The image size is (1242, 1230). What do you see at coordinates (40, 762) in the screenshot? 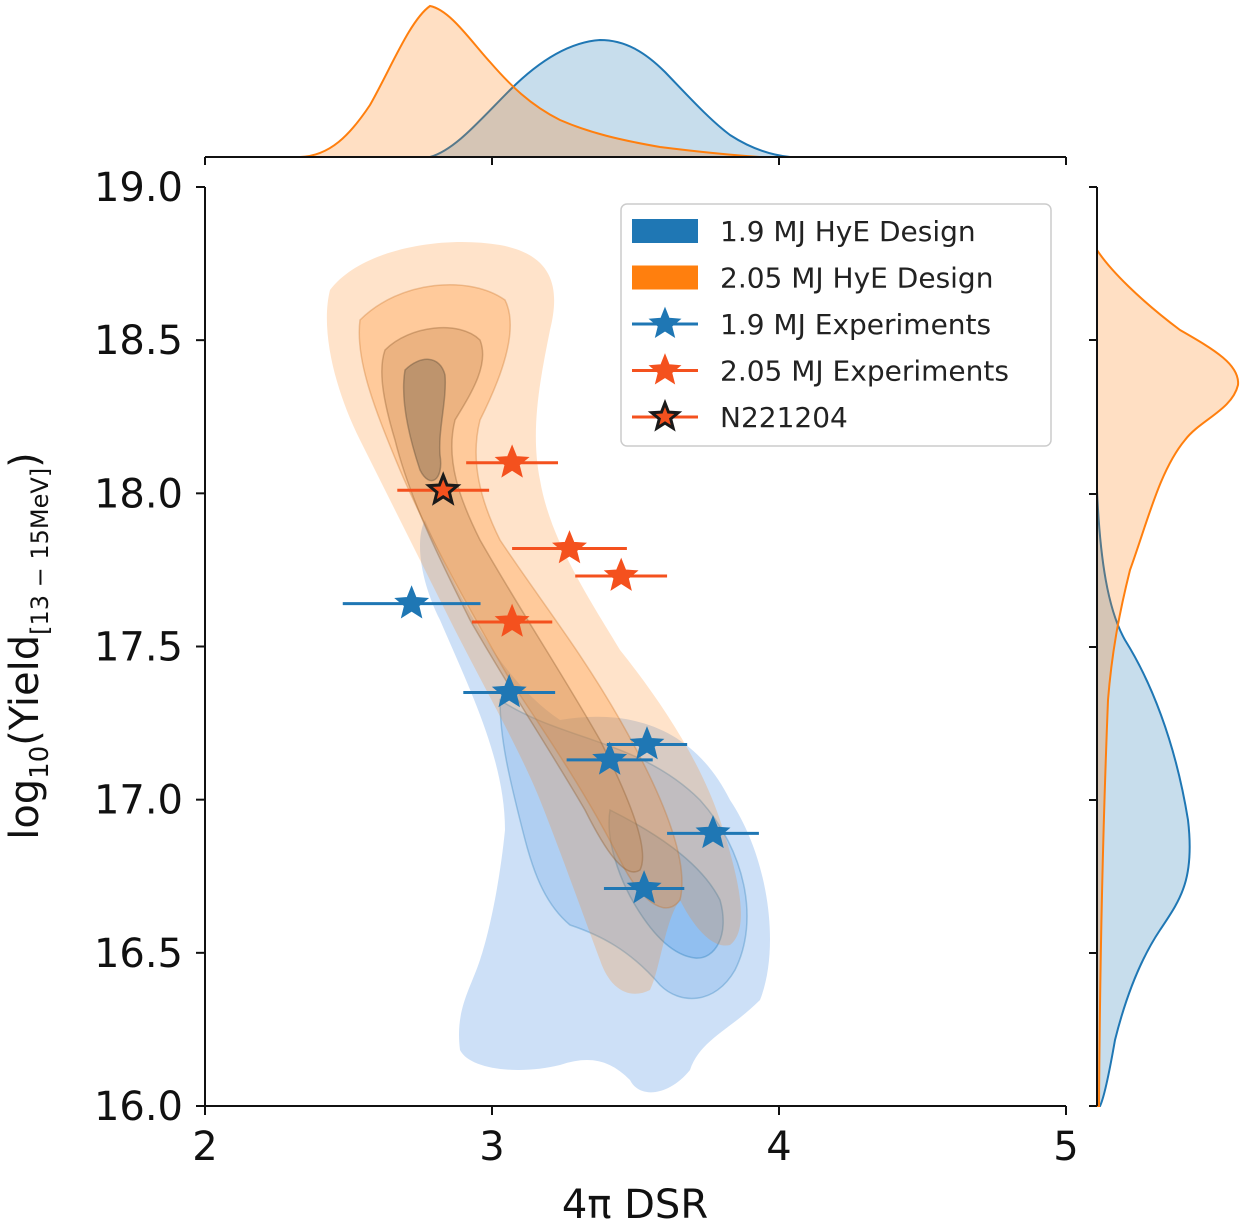
I see `y-axis-title-sub1: 10` at bounding box center [40, 762].